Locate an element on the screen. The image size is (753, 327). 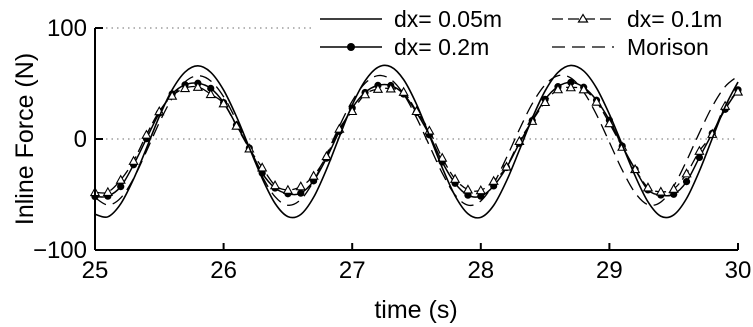
y-tick-label-minus-100: −100 is located at coordinates (60, 250).